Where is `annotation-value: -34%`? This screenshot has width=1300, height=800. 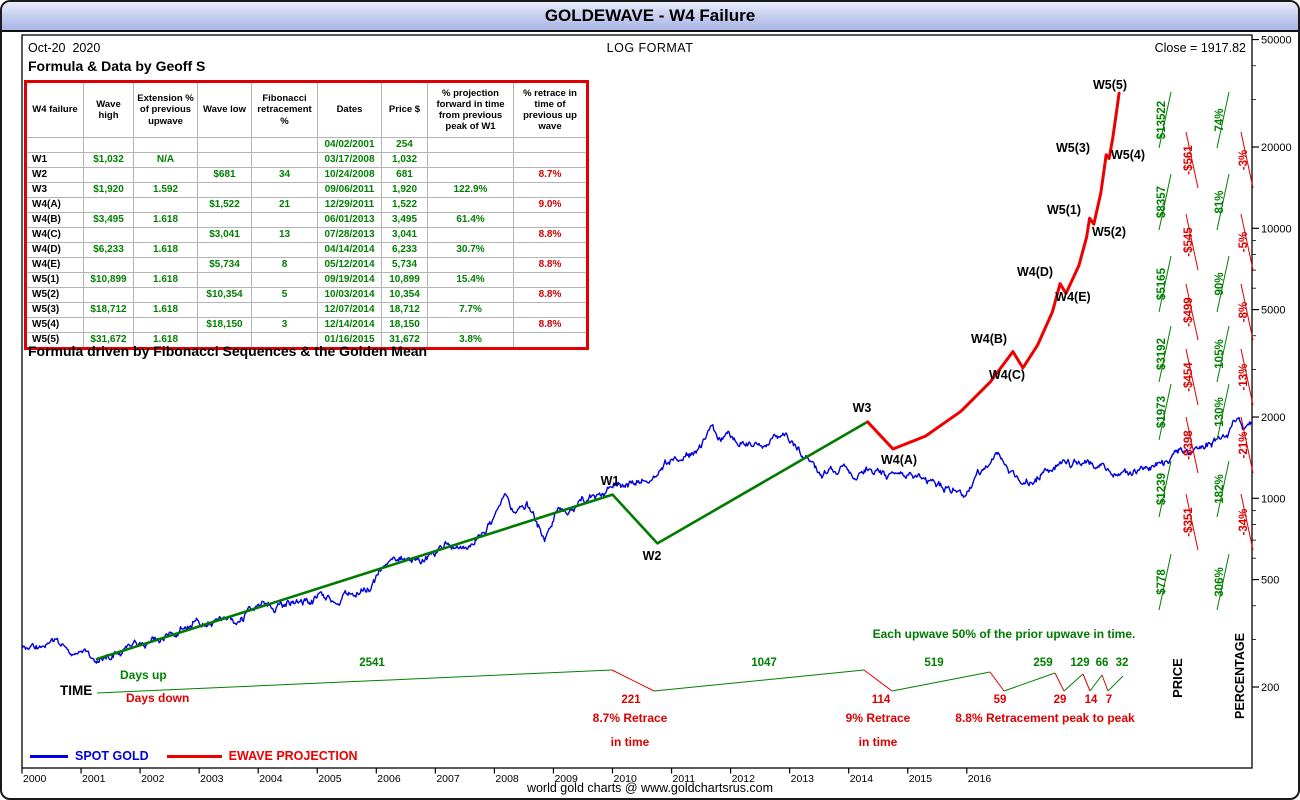 annotation-value: -34% is located at coordinates (1244, 522).